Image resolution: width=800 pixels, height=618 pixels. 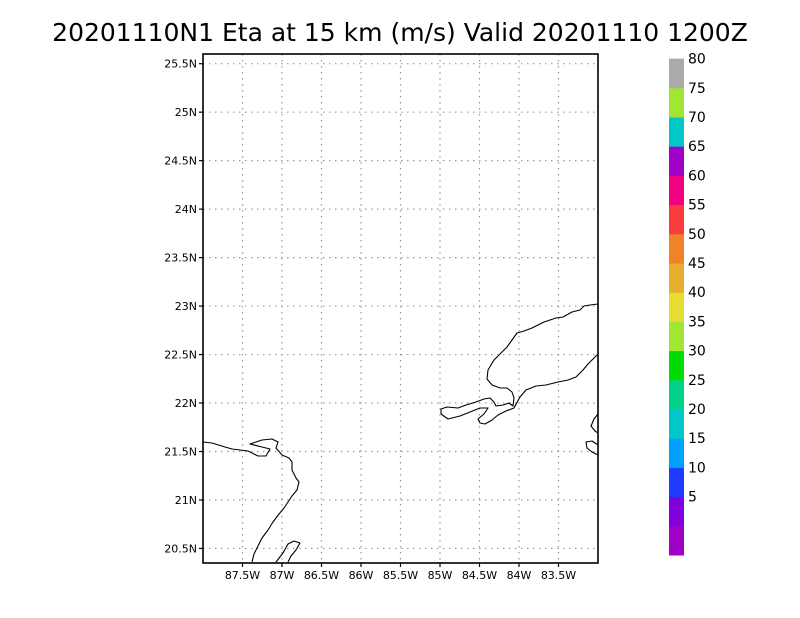 What do you see at coordinates (697, 322) in the screenshot?
I see `colorbar-label: 35` at bounding box center [697, 322].